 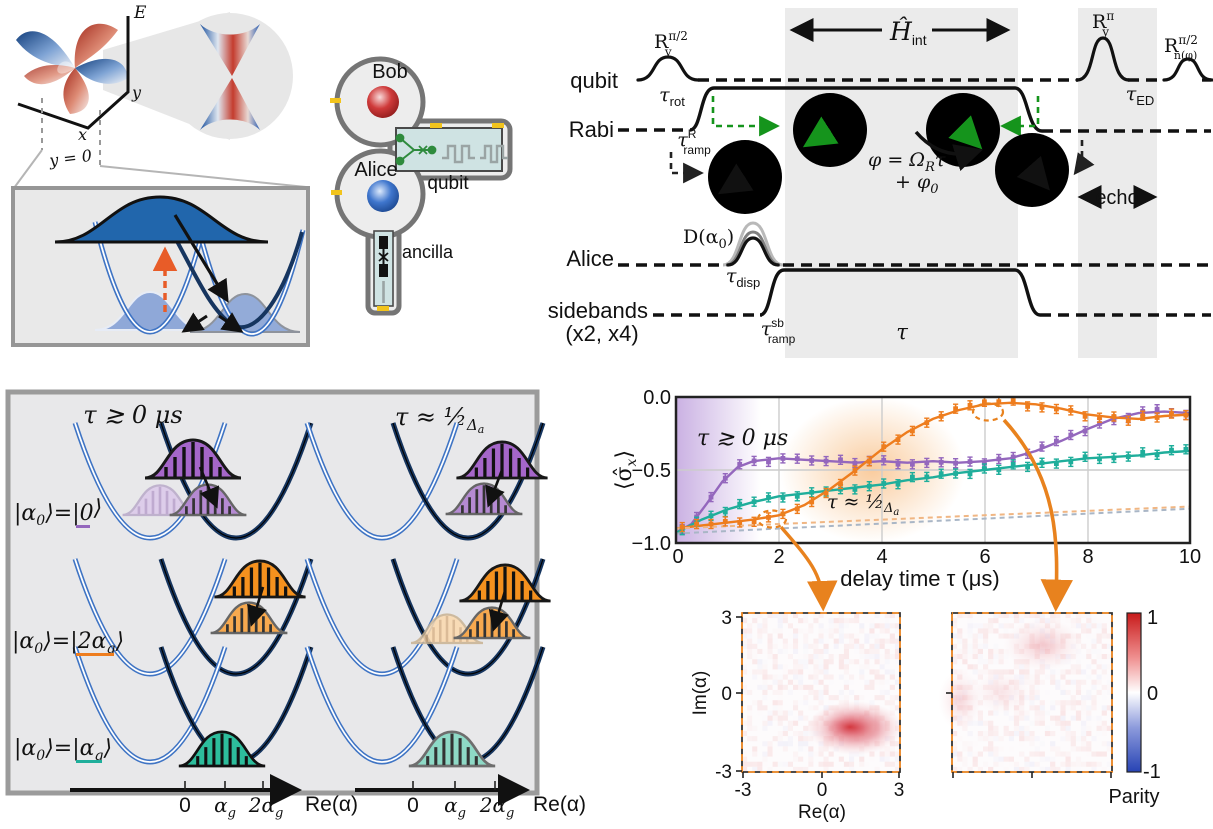 I want to click on tau-ed-label: τED, so click(x=1140, y=95).